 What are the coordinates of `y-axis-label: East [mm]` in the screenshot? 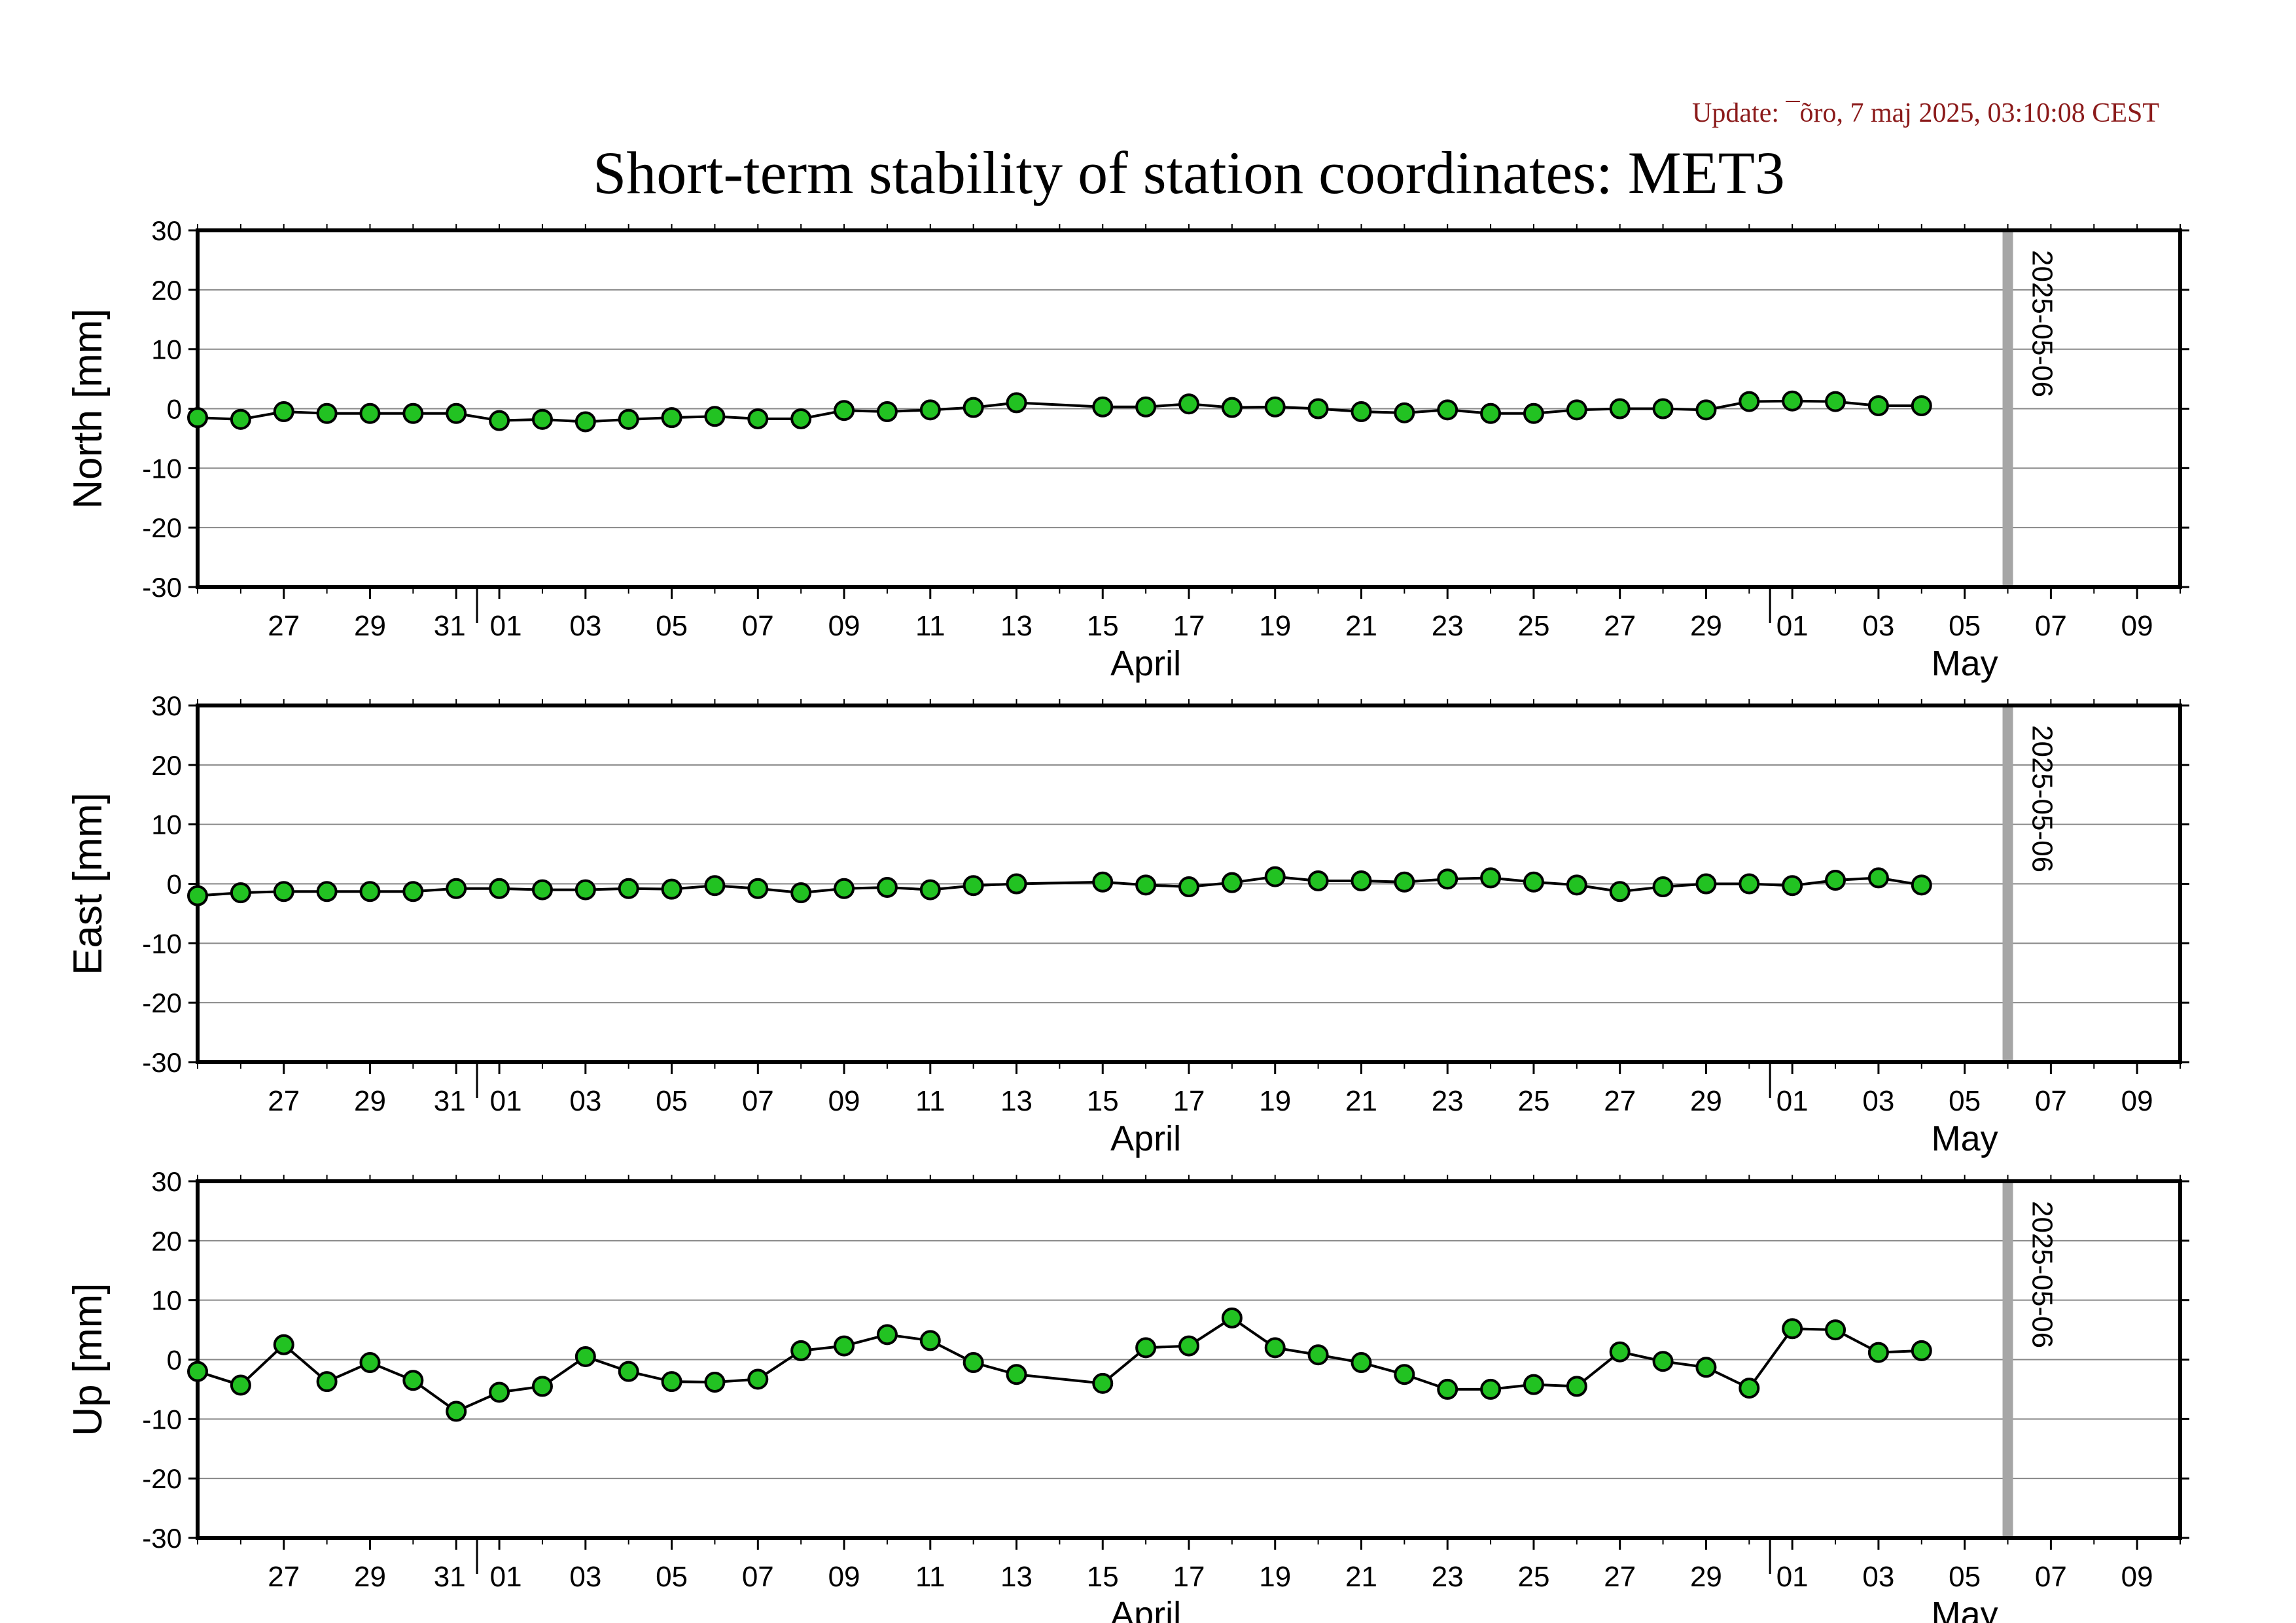 It's located at (88, 884).